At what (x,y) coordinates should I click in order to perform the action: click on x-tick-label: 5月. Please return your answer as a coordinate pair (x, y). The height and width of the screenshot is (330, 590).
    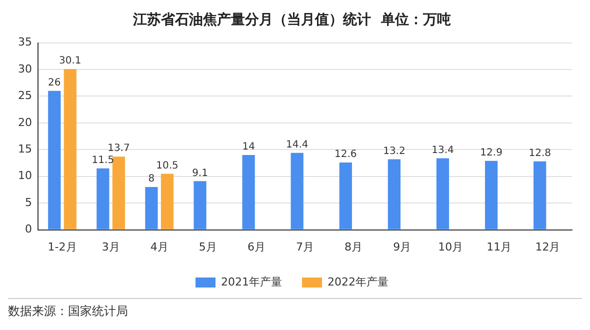
    Looking at the image, I should click on (207, 247).